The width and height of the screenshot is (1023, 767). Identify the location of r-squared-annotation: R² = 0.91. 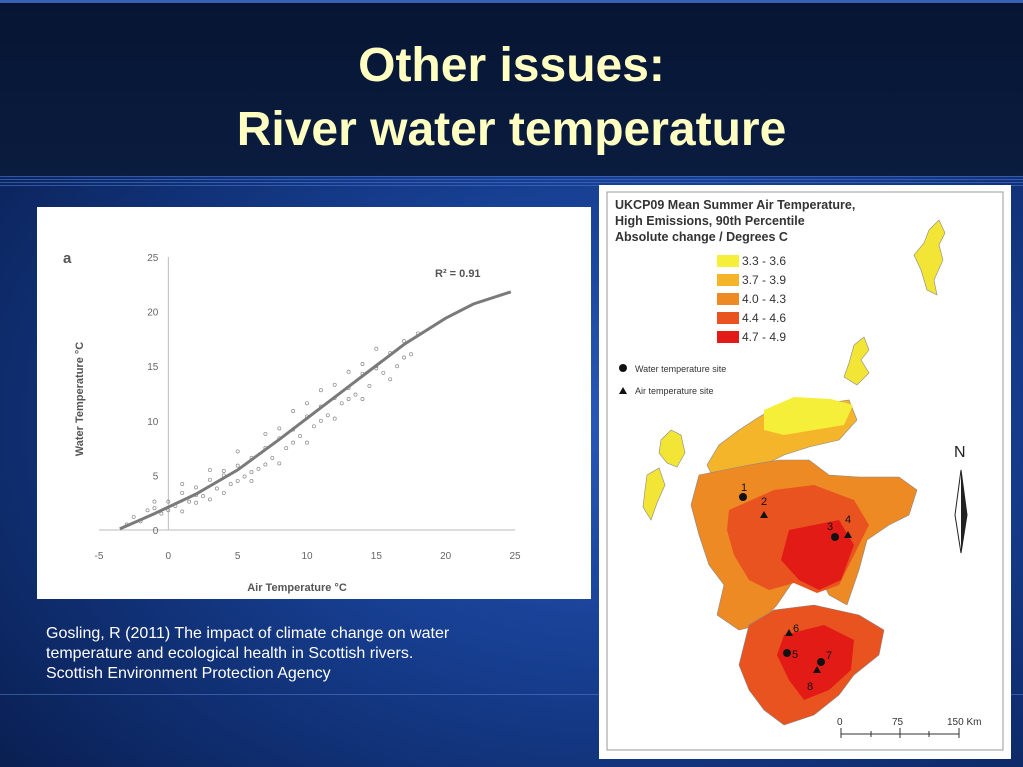
(458, 274).